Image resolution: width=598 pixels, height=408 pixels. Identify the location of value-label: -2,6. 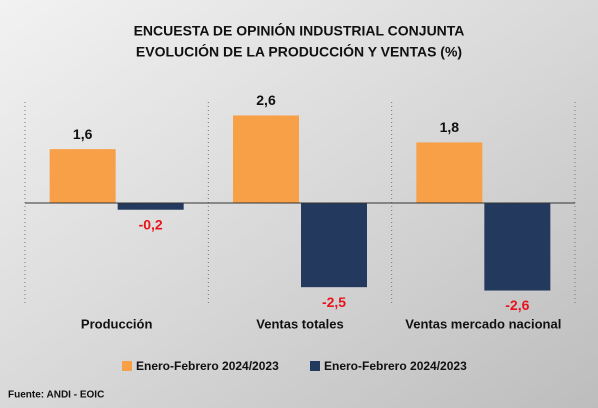
(517, 305).